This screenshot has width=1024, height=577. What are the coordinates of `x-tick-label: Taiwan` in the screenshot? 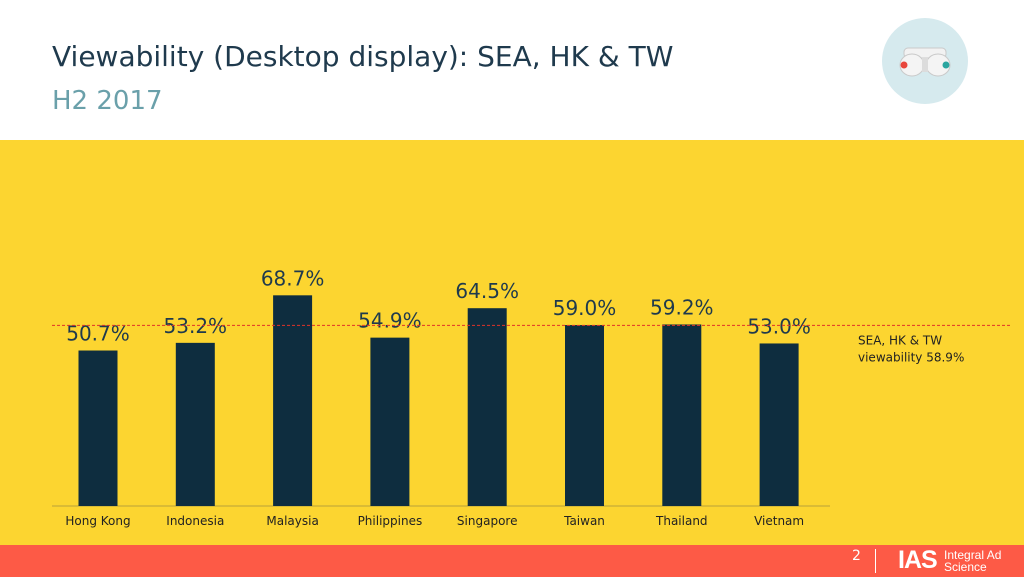 It's located at (584, 521).